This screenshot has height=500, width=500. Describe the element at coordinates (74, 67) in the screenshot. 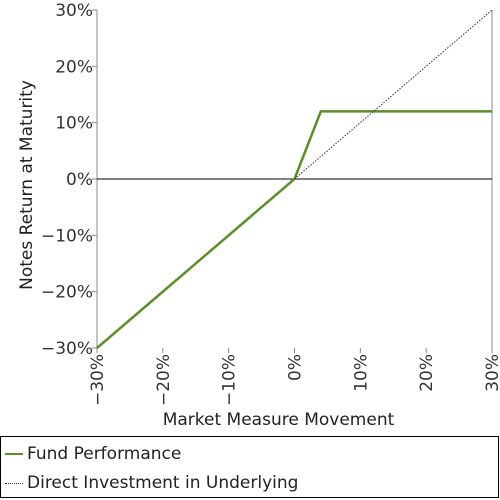

I see `y-tick-label: 20%` at that location.